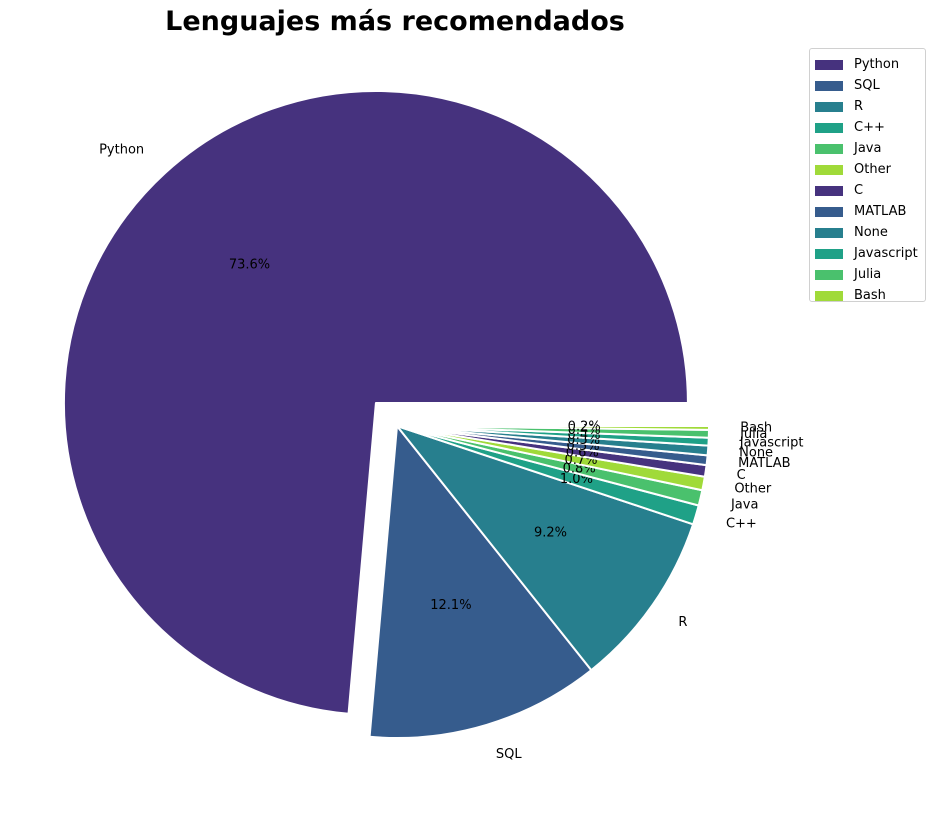 The width and height of the screenshot is (937, 821). I want to click on legend-label: None, so click(871, 232).